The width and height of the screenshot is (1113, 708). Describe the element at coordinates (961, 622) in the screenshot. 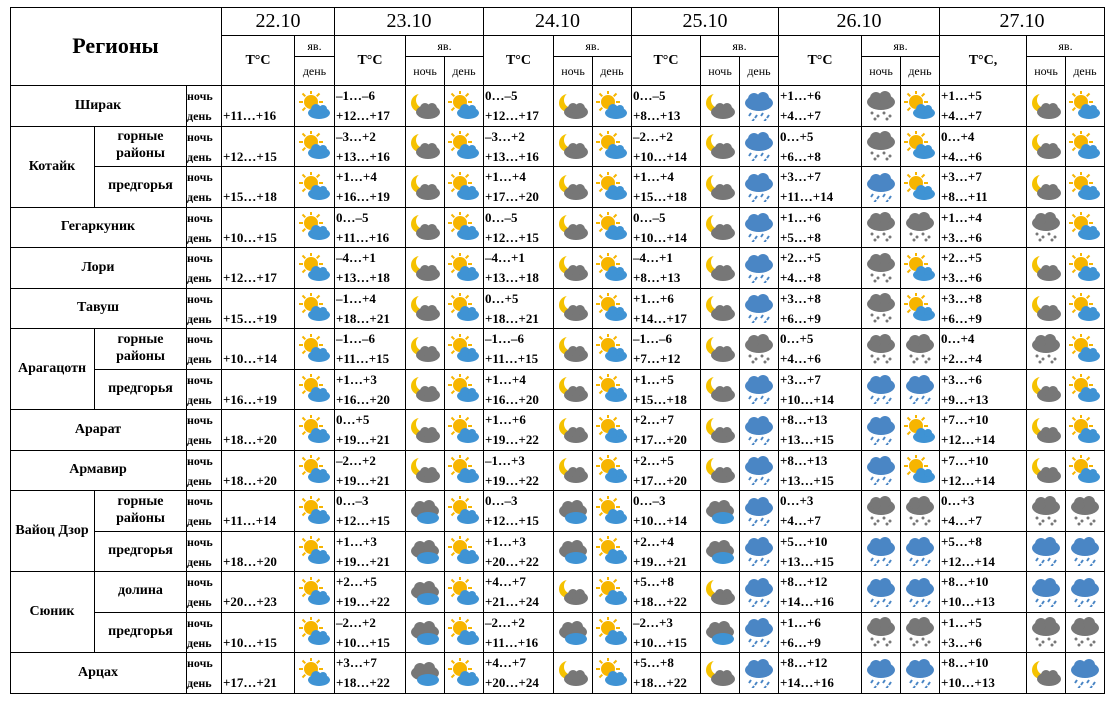

I see `temp-night: +1…+5` at that location.